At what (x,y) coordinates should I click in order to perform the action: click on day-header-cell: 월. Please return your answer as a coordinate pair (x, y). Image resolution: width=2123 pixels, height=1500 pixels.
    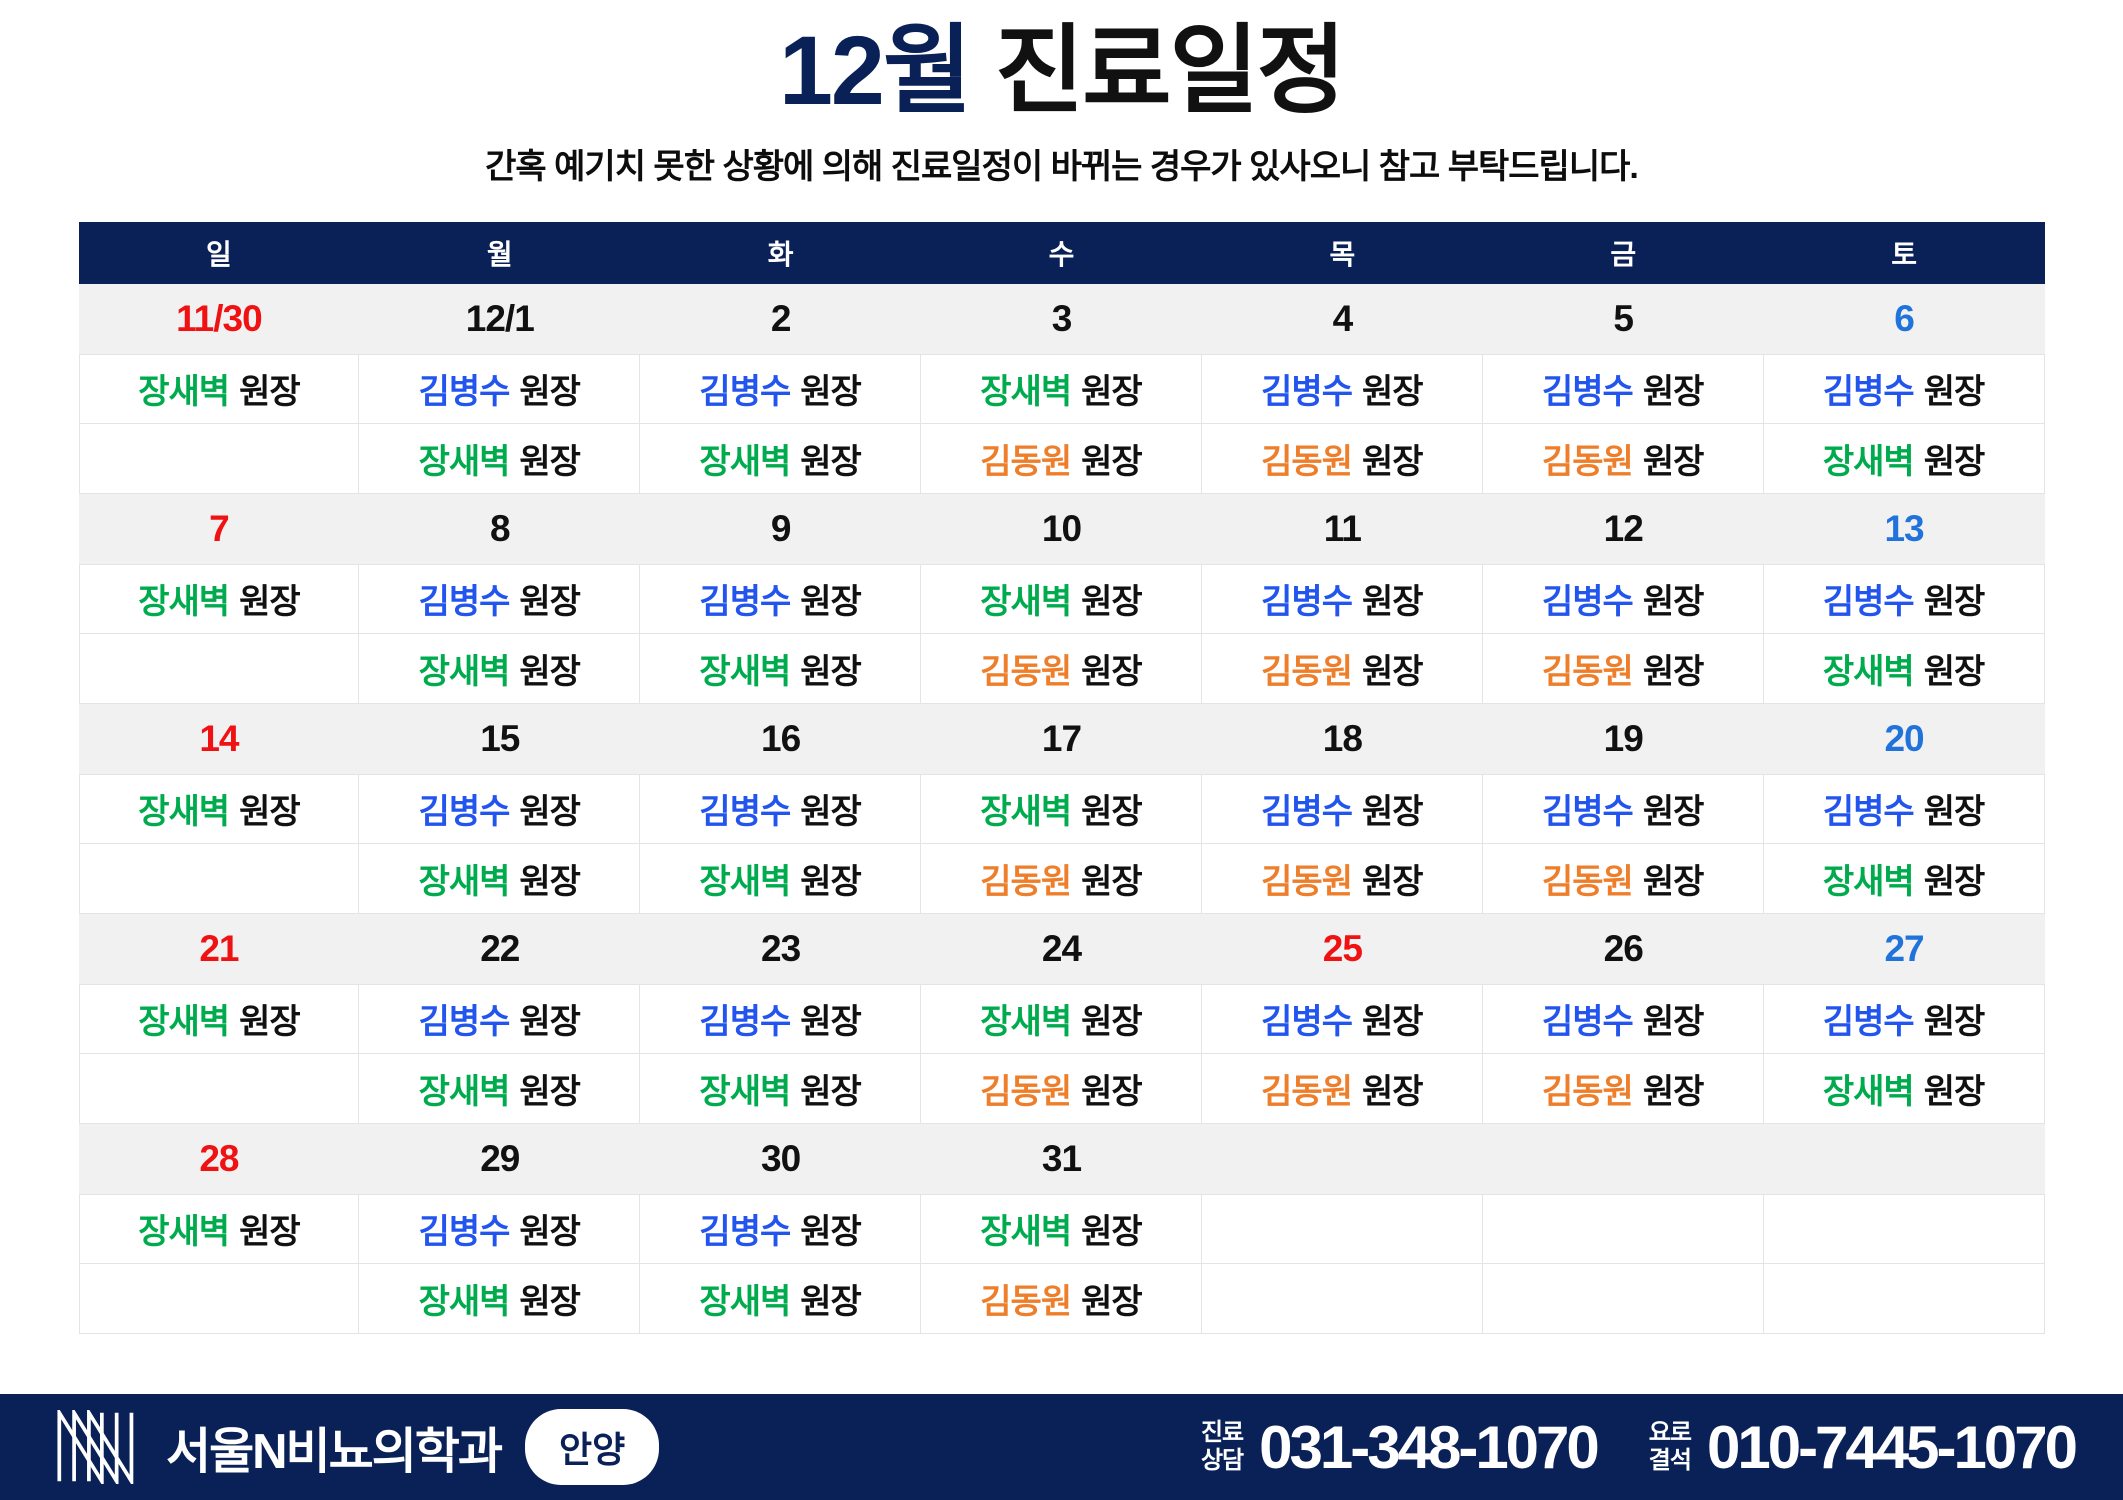
    Looking at the image, I should click on (500, 252).